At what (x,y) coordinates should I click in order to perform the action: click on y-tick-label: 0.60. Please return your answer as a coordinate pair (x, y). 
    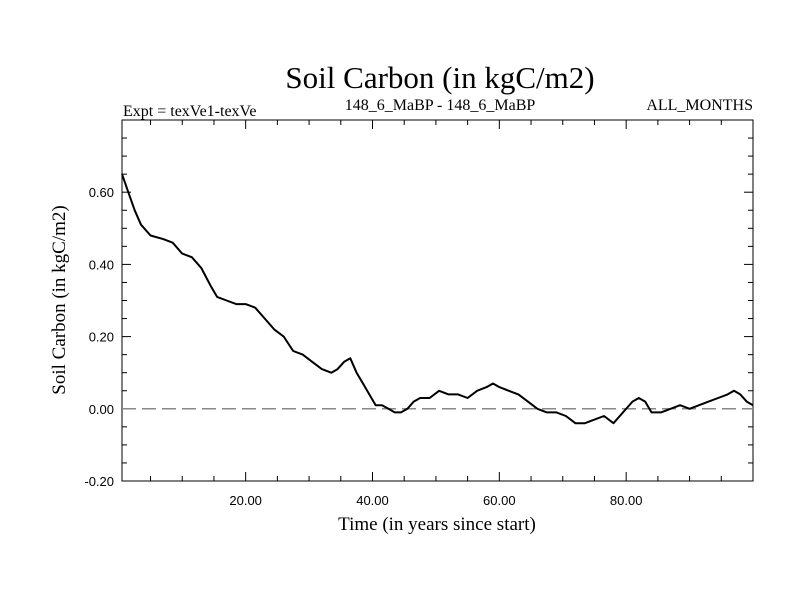
    Looking at the image, I should click on (101, 192).